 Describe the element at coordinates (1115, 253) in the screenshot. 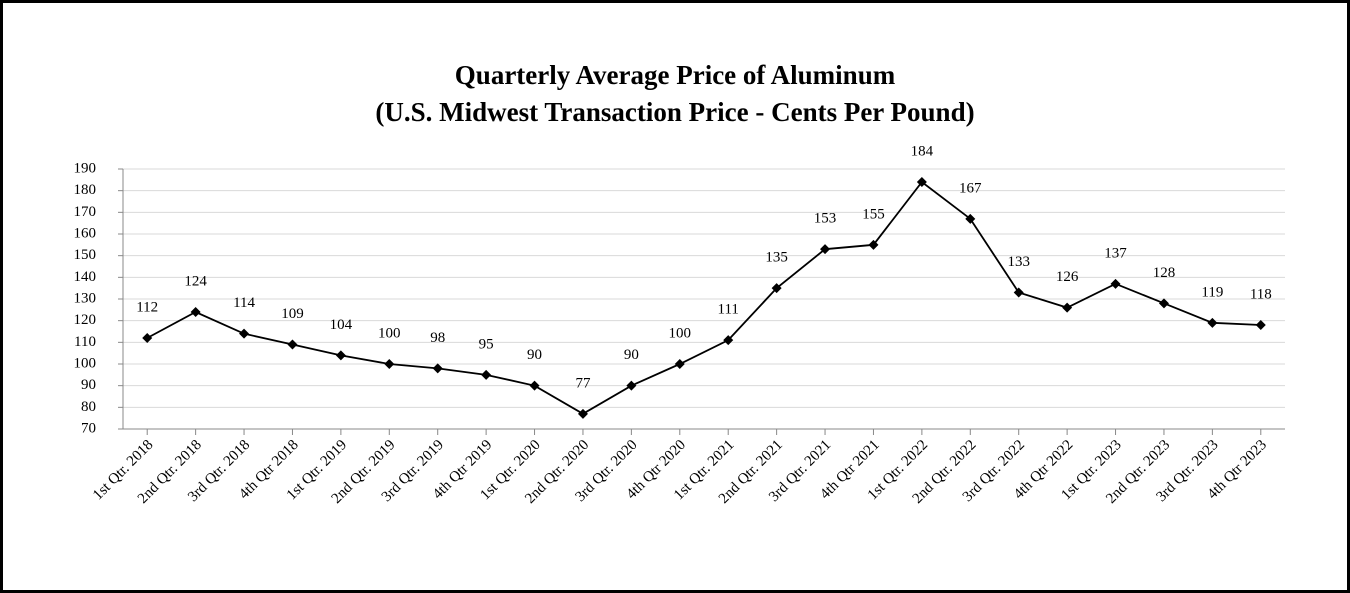

I see `data-label: 137` at that location.